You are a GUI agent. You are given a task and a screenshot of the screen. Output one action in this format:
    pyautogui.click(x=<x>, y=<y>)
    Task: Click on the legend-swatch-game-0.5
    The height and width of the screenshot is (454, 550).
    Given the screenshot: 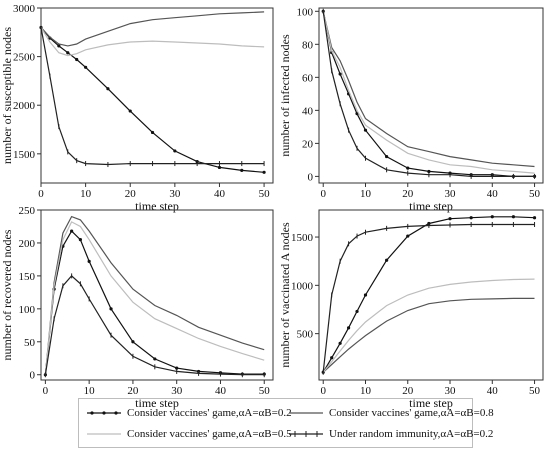 What is the action you would take?
    pyautogui.click(x=104, y=434)
    